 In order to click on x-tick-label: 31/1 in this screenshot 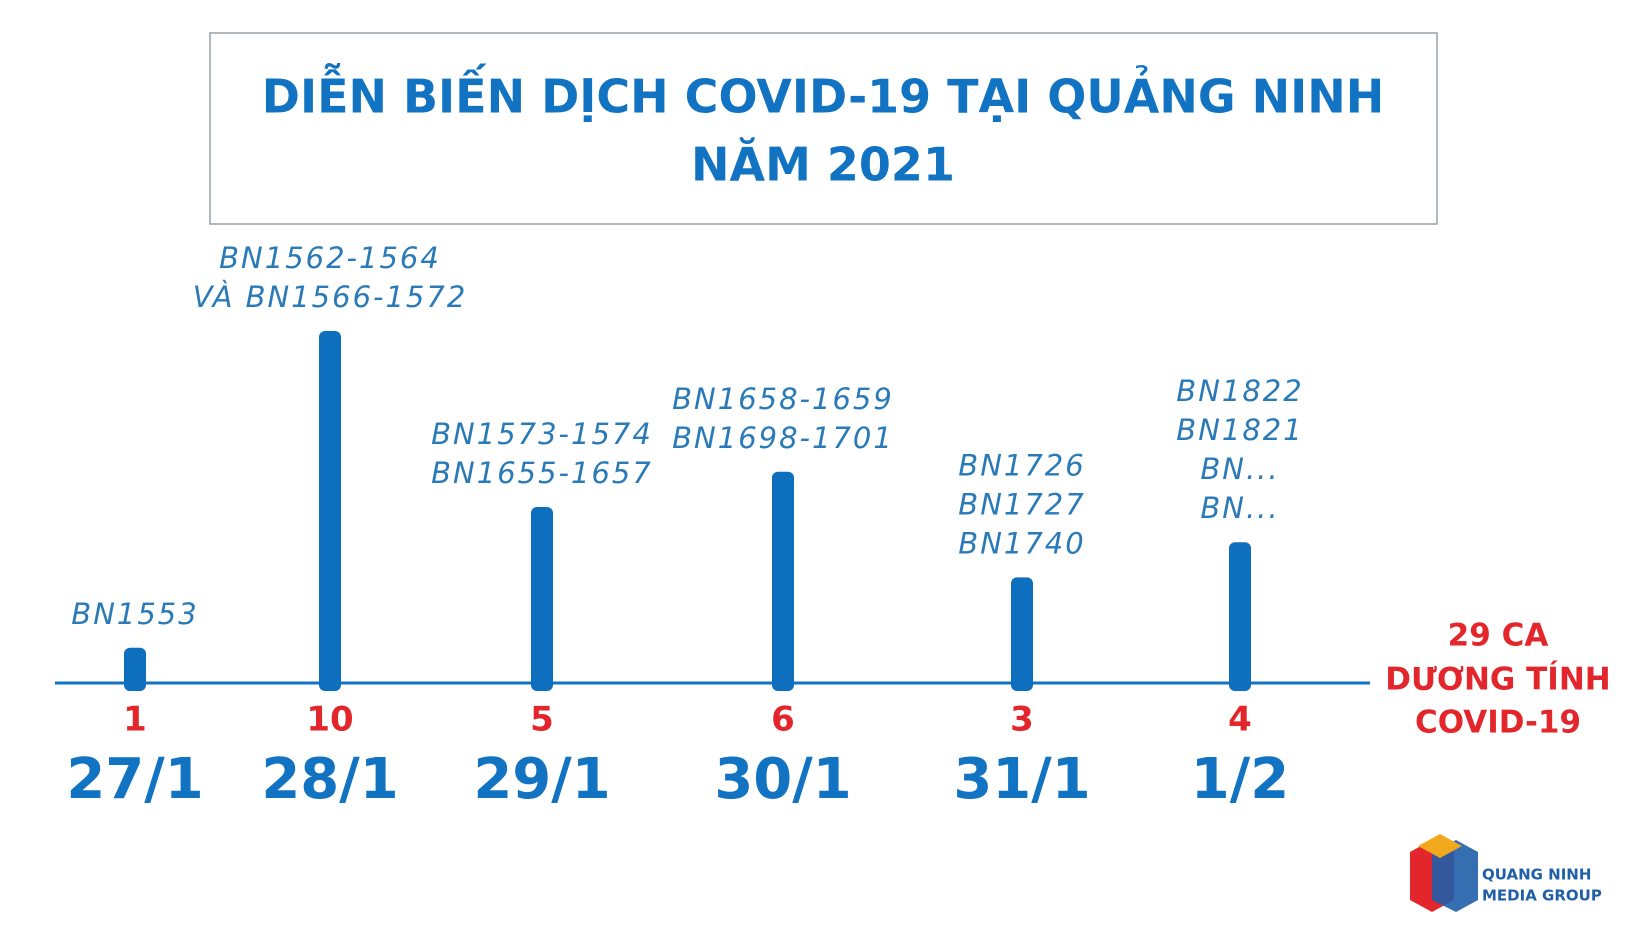, I will do `click(1021, 779)`.